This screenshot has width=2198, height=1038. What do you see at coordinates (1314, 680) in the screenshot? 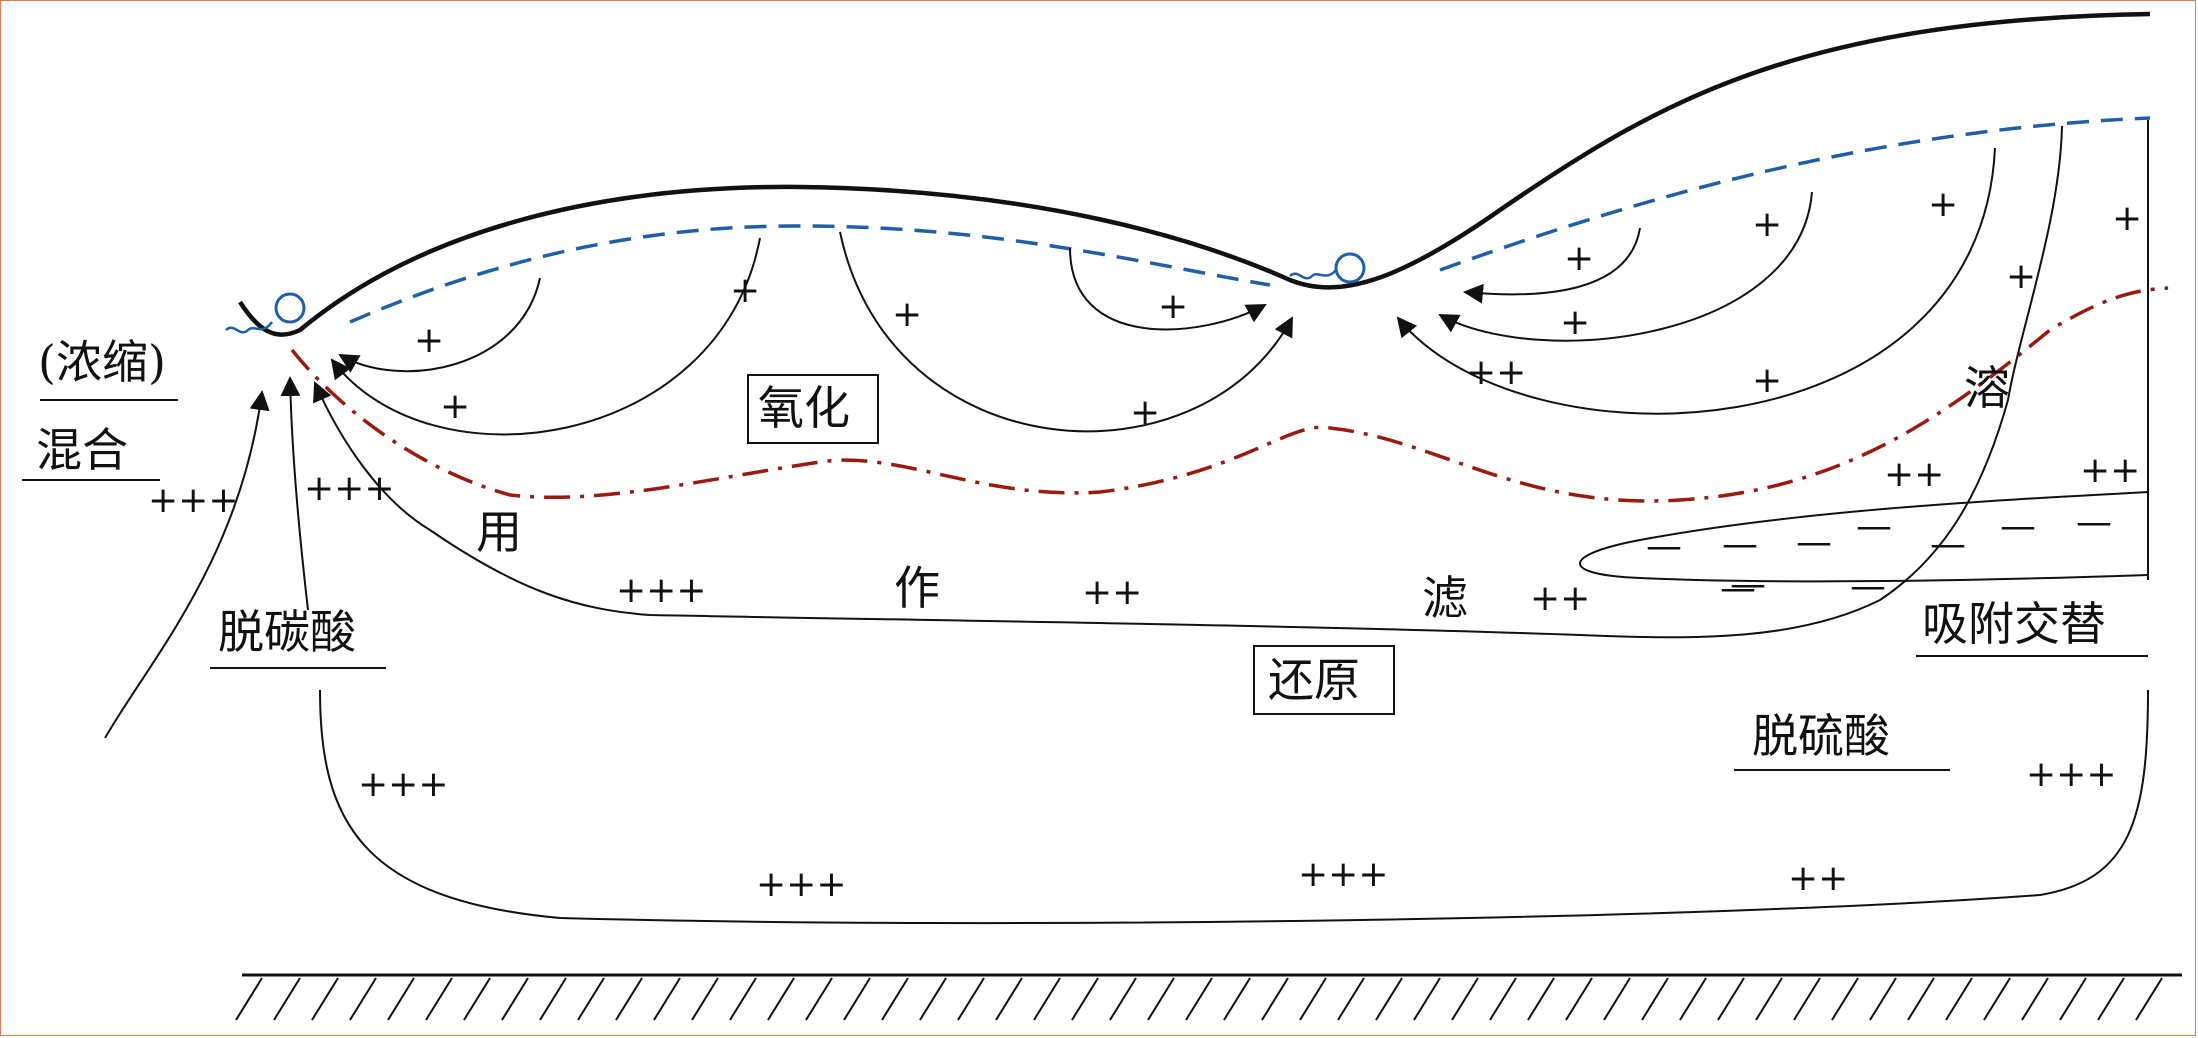
I see `label-reduction: 还原` at bounding box center [1314, 680].